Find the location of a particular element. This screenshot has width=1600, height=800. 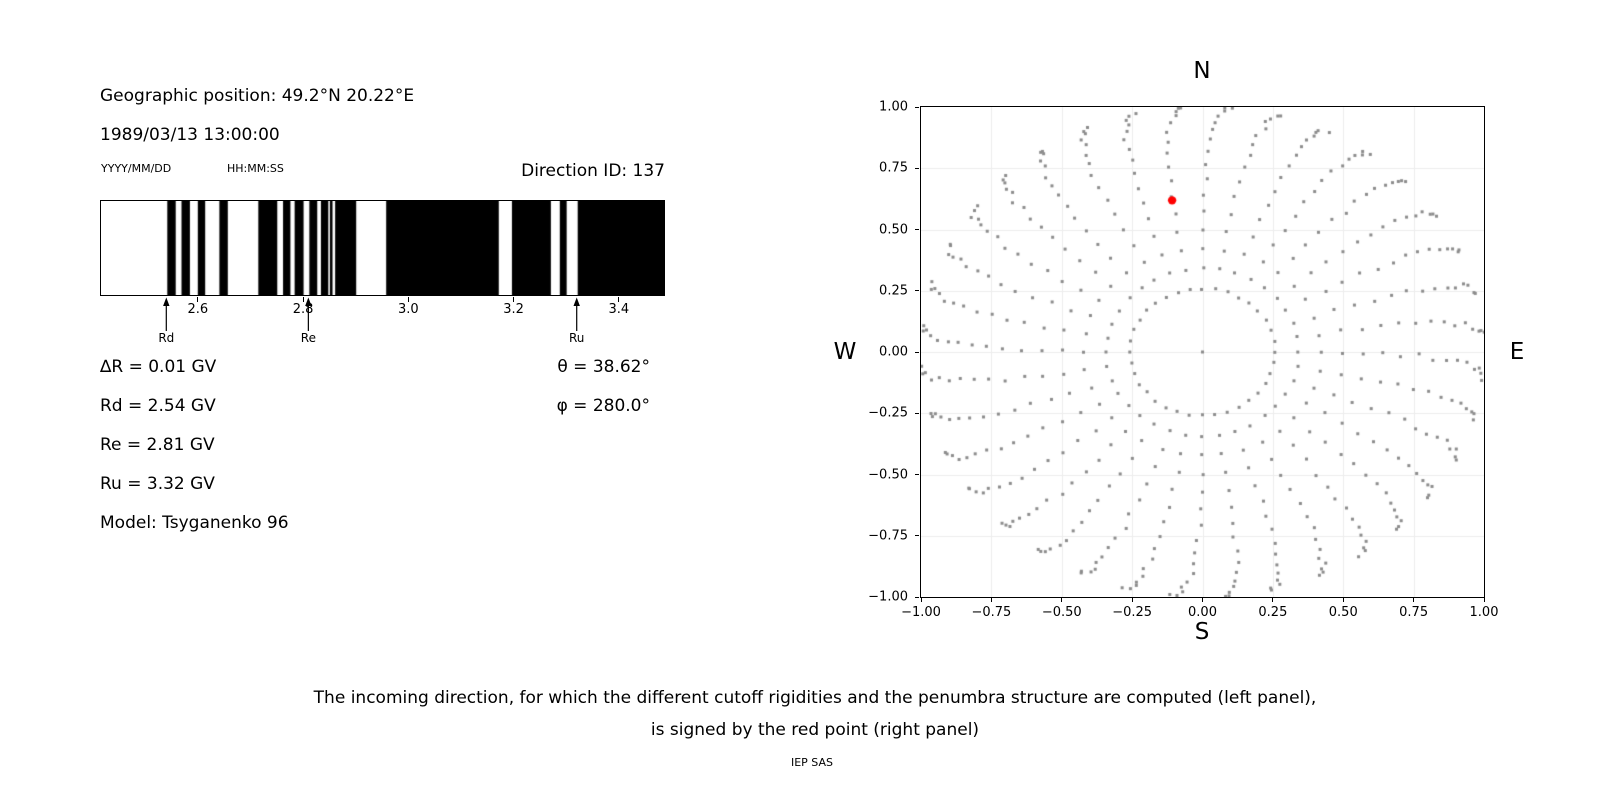

x-tick-label: 0.00 is located at coordinates (1202, 612).